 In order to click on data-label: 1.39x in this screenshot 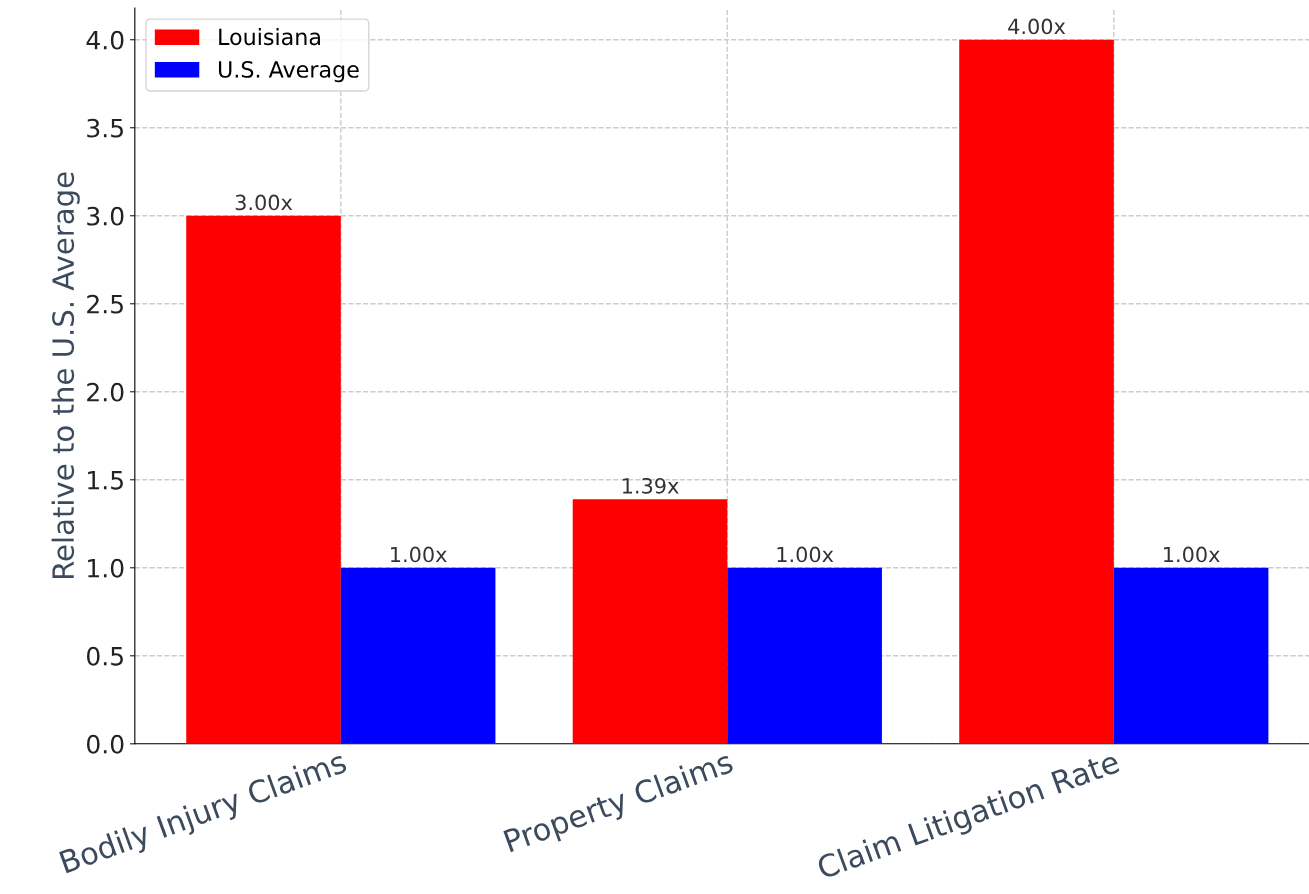, I will do `click(650, 485)`.